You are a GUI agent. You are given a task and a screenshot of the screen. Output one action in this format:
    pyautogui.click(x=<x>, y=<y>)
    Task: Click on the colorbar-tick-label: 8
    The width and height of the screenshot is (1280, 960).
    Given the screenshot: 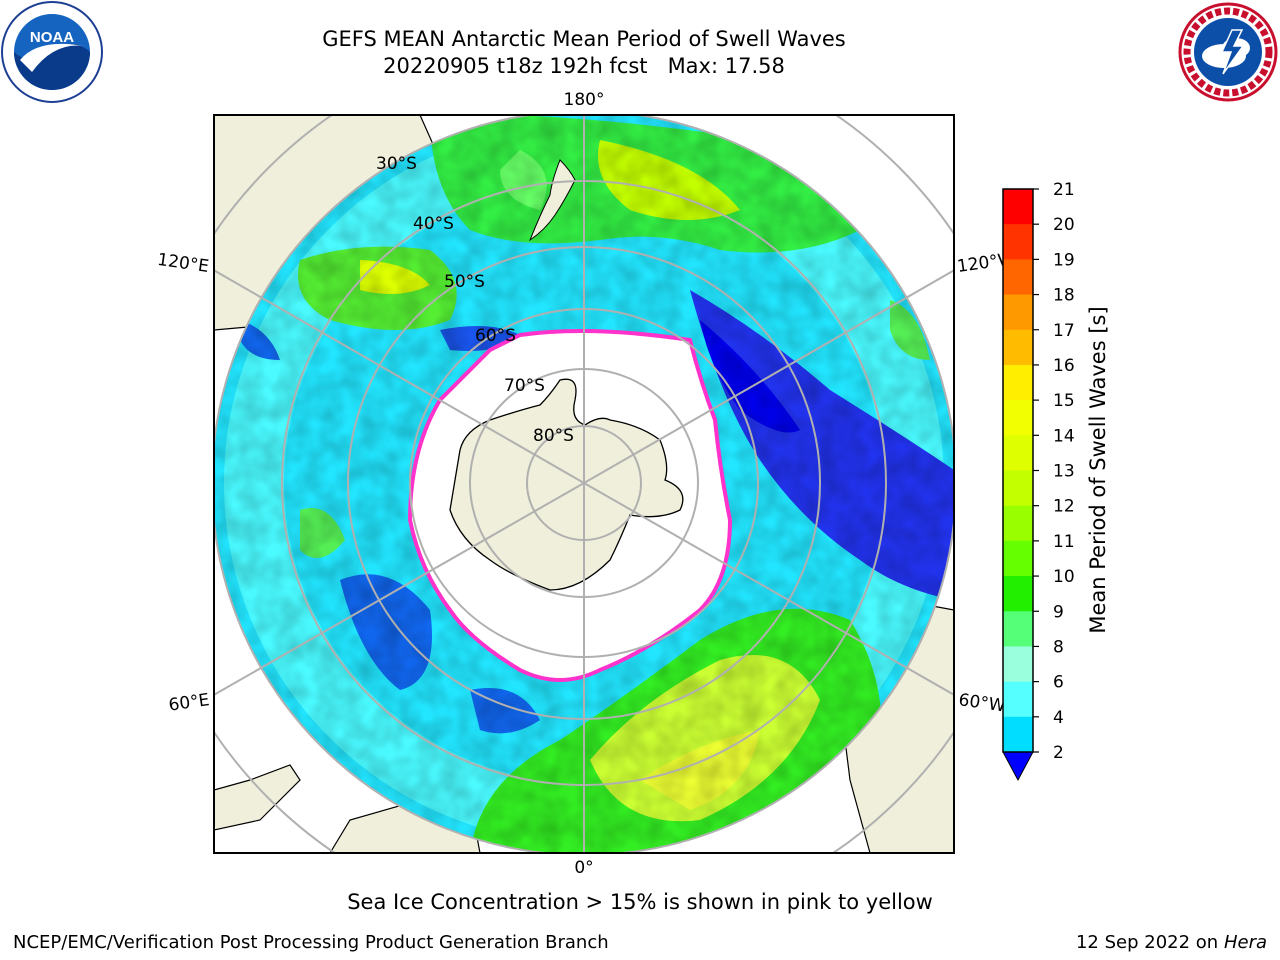 What is the action you would take?
    pyautogui.click(x=1058, y=647)
    